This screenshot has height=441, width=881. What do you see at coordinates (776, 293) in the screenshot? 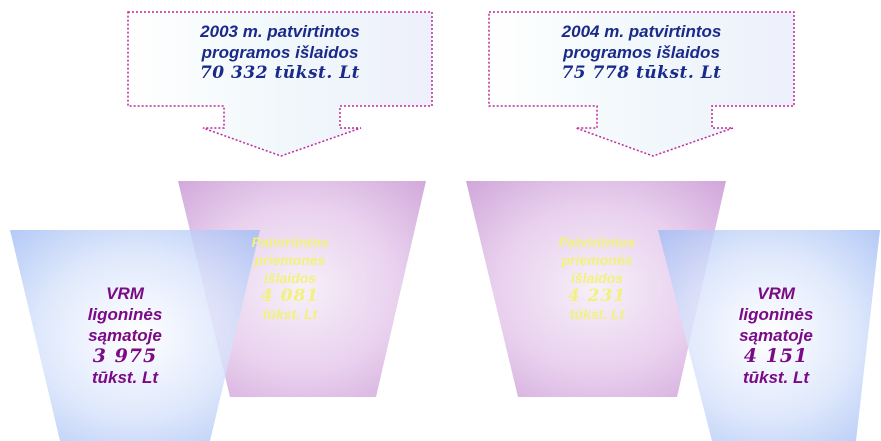
I see `right-blue-line1: VRM` at bounding box center [776, 293].